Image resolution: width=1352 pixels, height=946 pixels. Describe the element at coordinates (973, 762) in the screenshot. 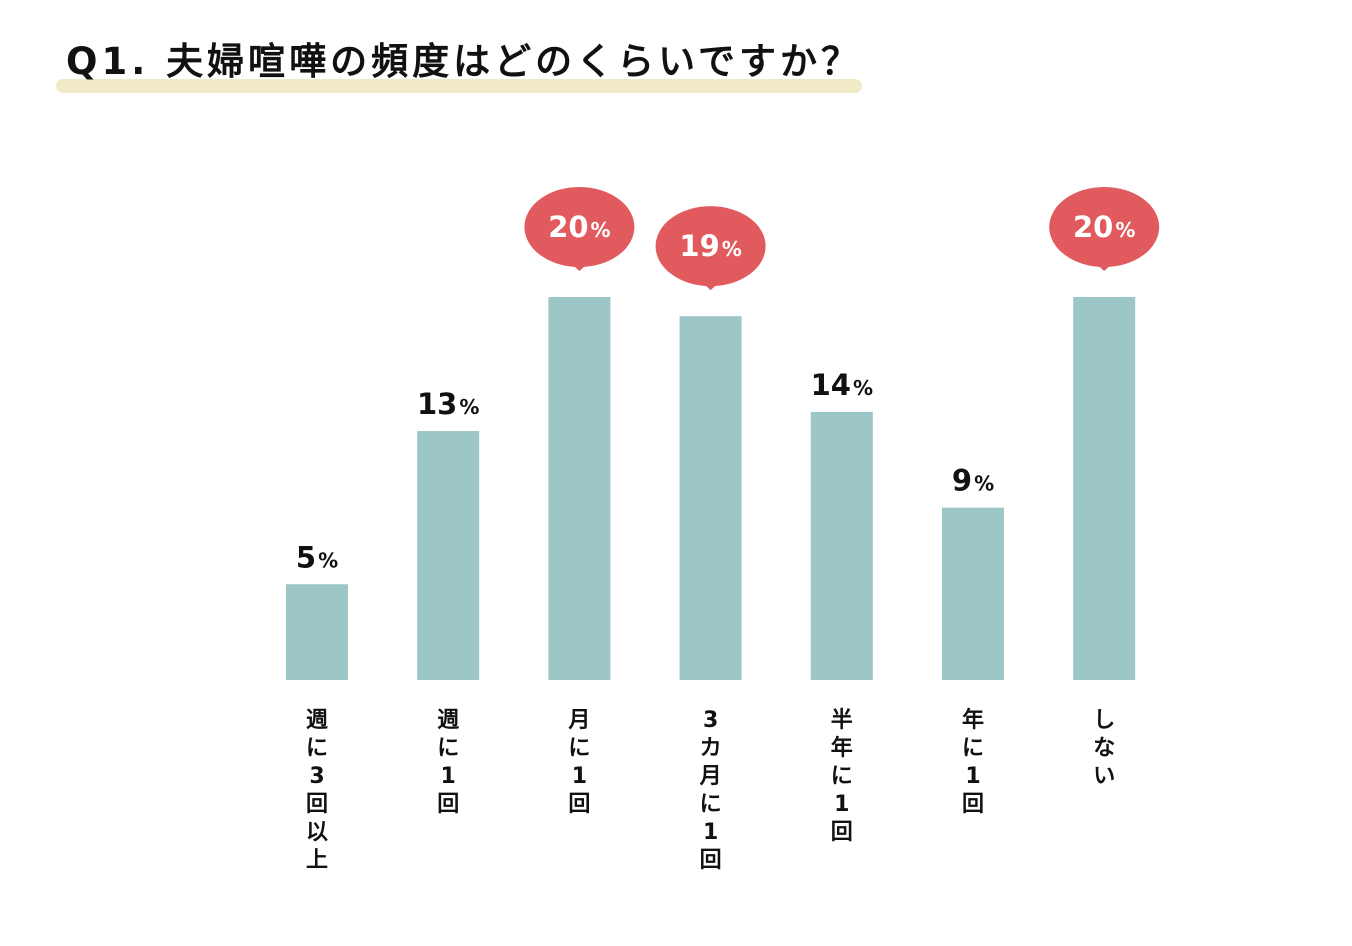

I see `category-label: 年に 1 回` at that location.